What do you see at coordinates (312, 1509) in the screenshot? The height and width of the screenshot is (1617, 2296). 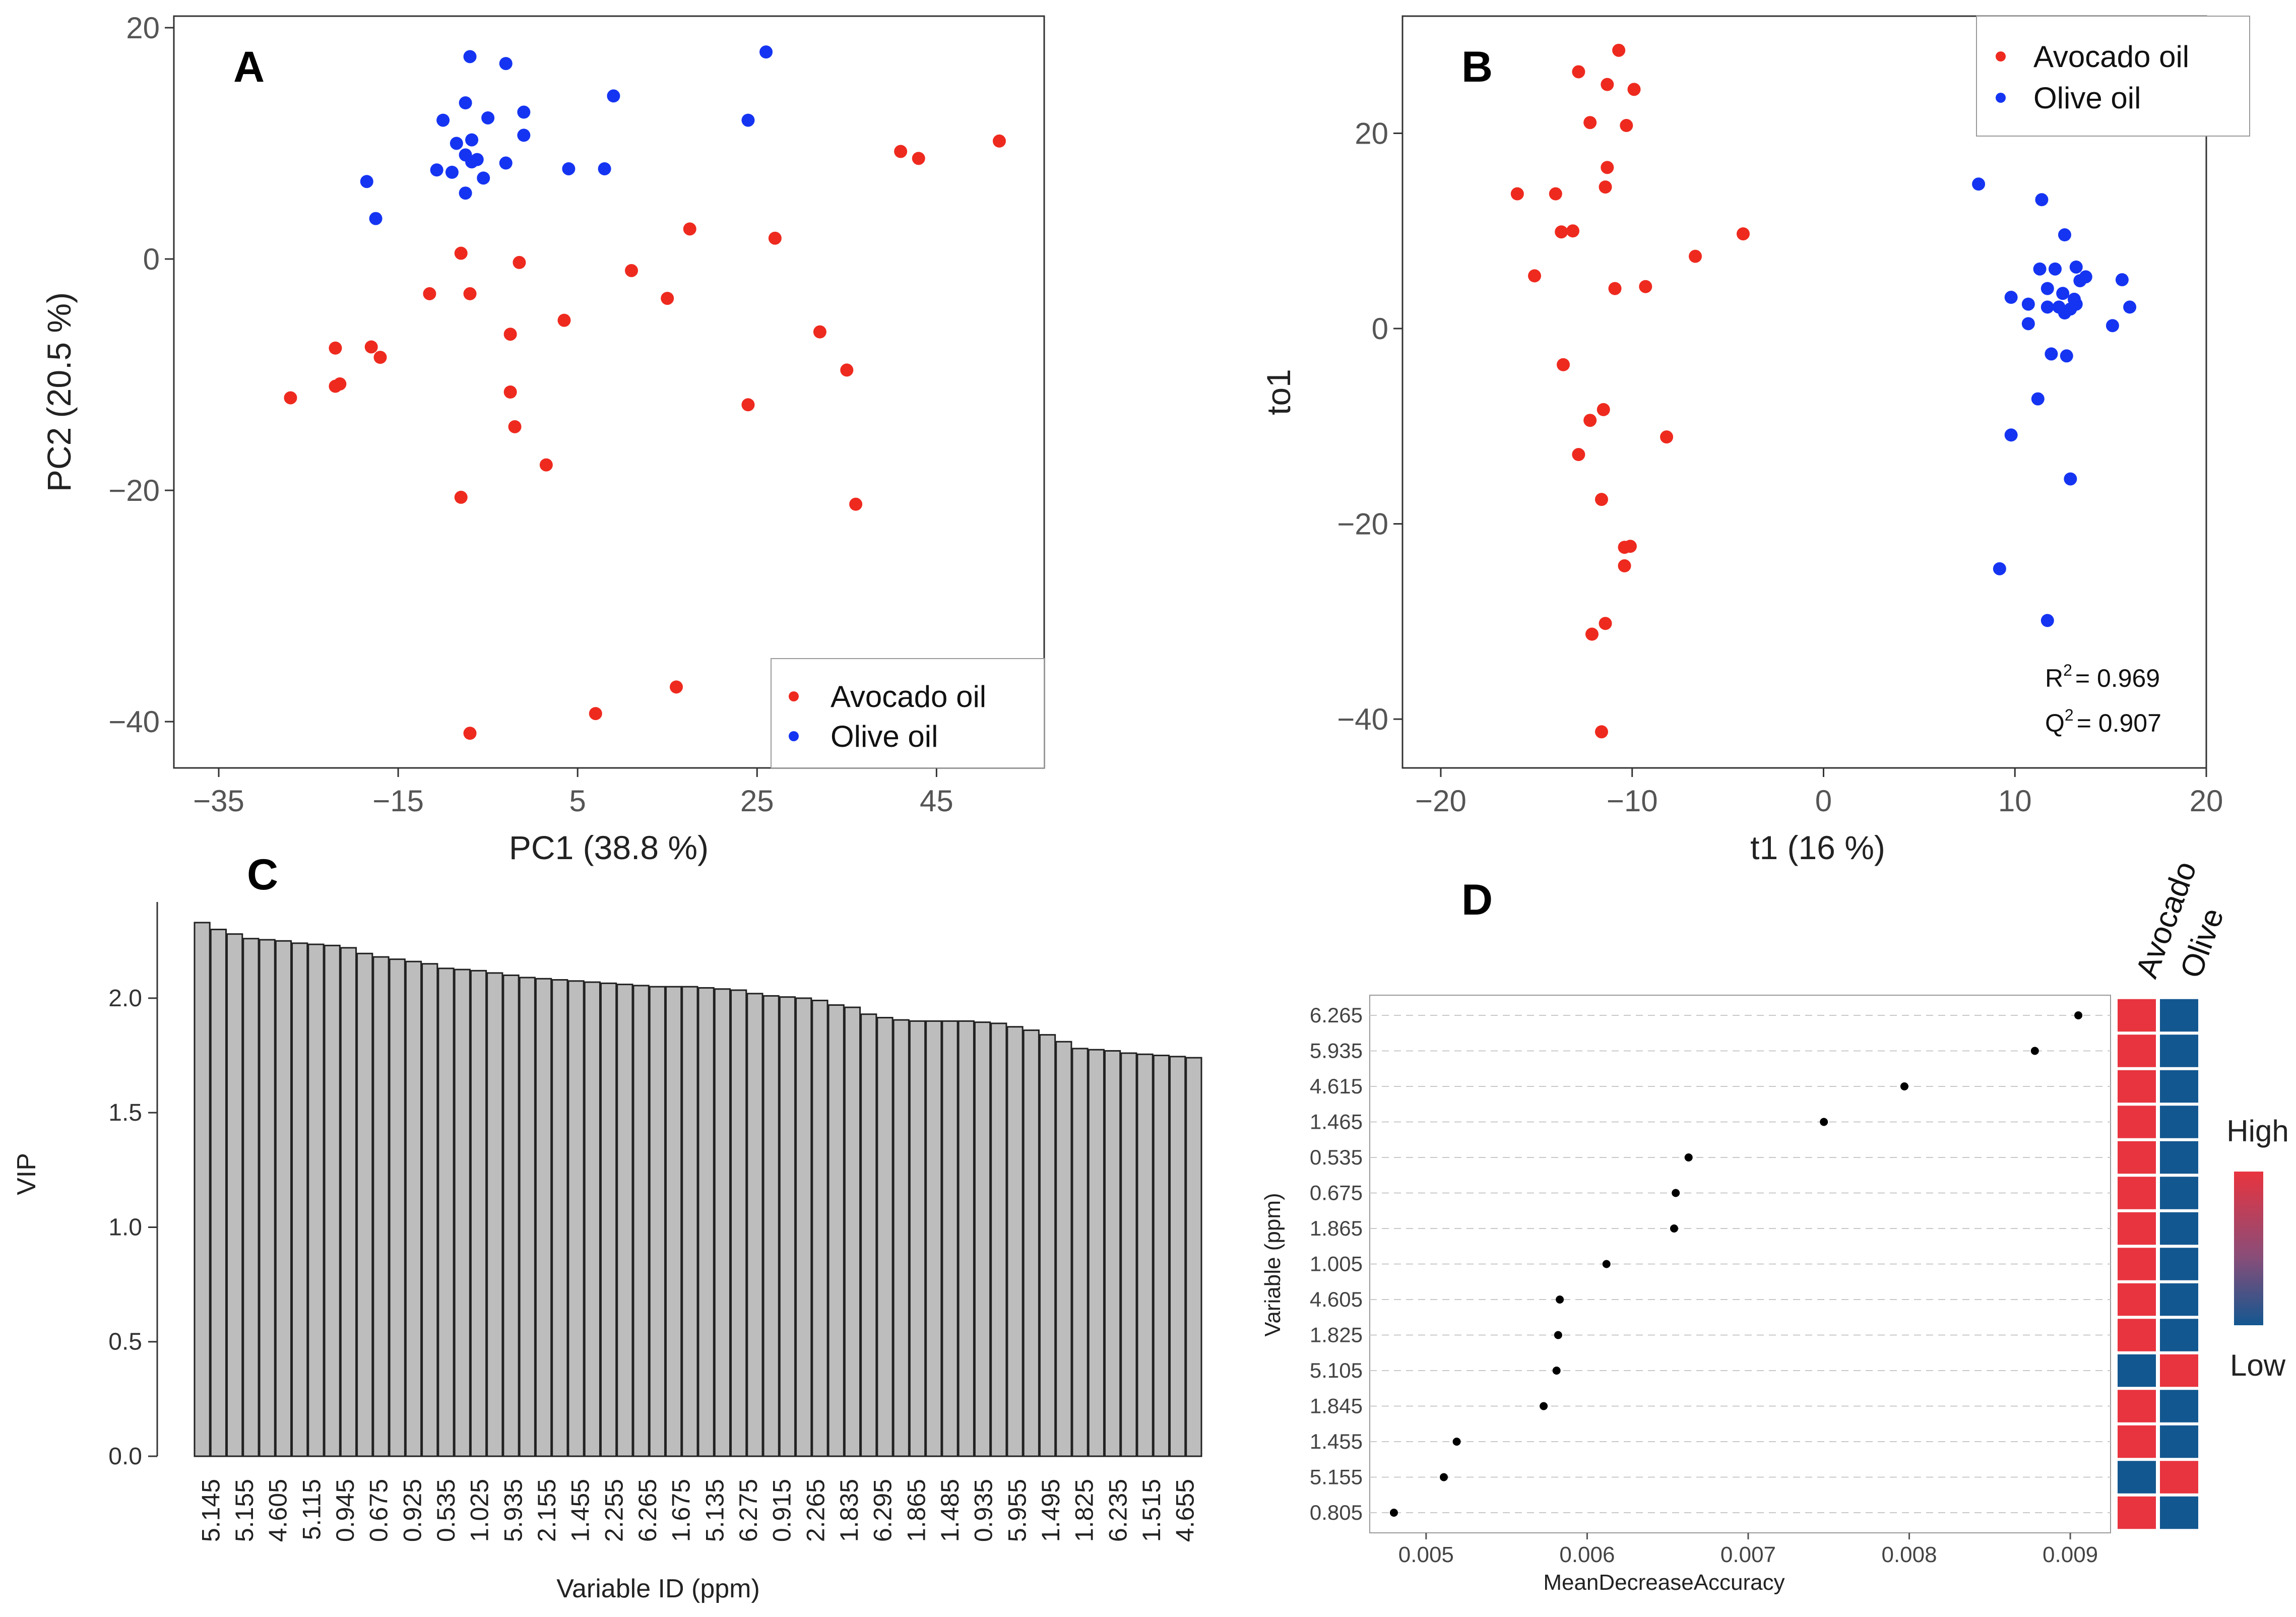 I see `x-tick-label: 5.115` at bounding box center [312, 1509].